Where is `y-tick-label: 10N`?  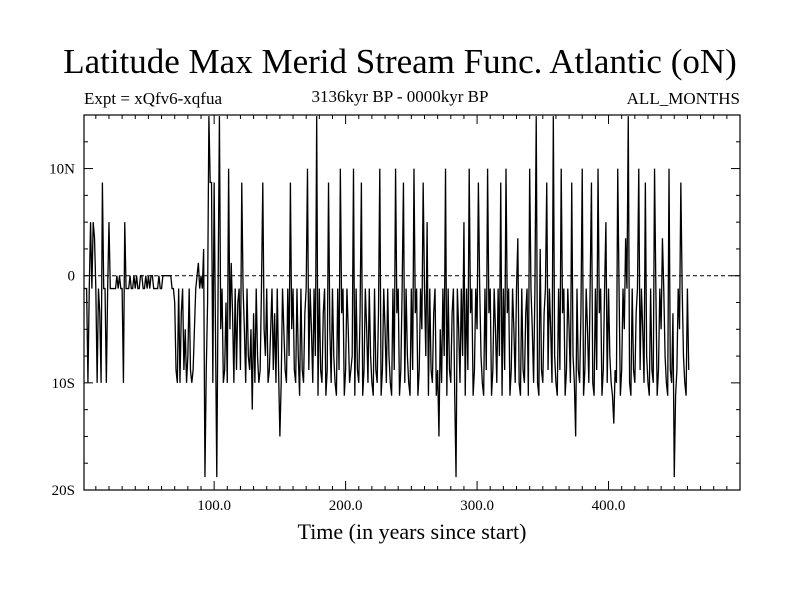 y-tick-label: 10N is located at coordinates (62, 170).